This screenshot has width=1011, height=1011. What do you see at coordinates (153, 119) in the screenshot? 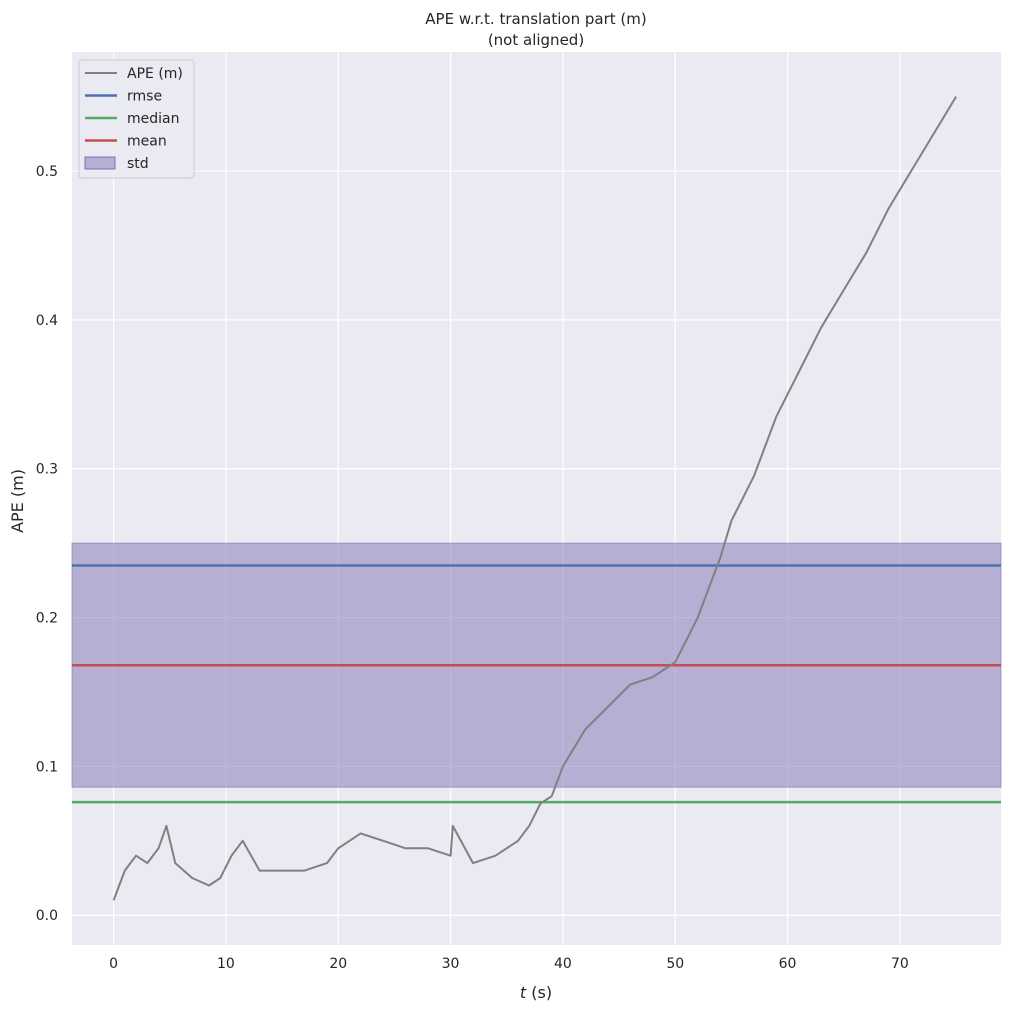
I see `legend-label: median` at bounding box center [153, 119].